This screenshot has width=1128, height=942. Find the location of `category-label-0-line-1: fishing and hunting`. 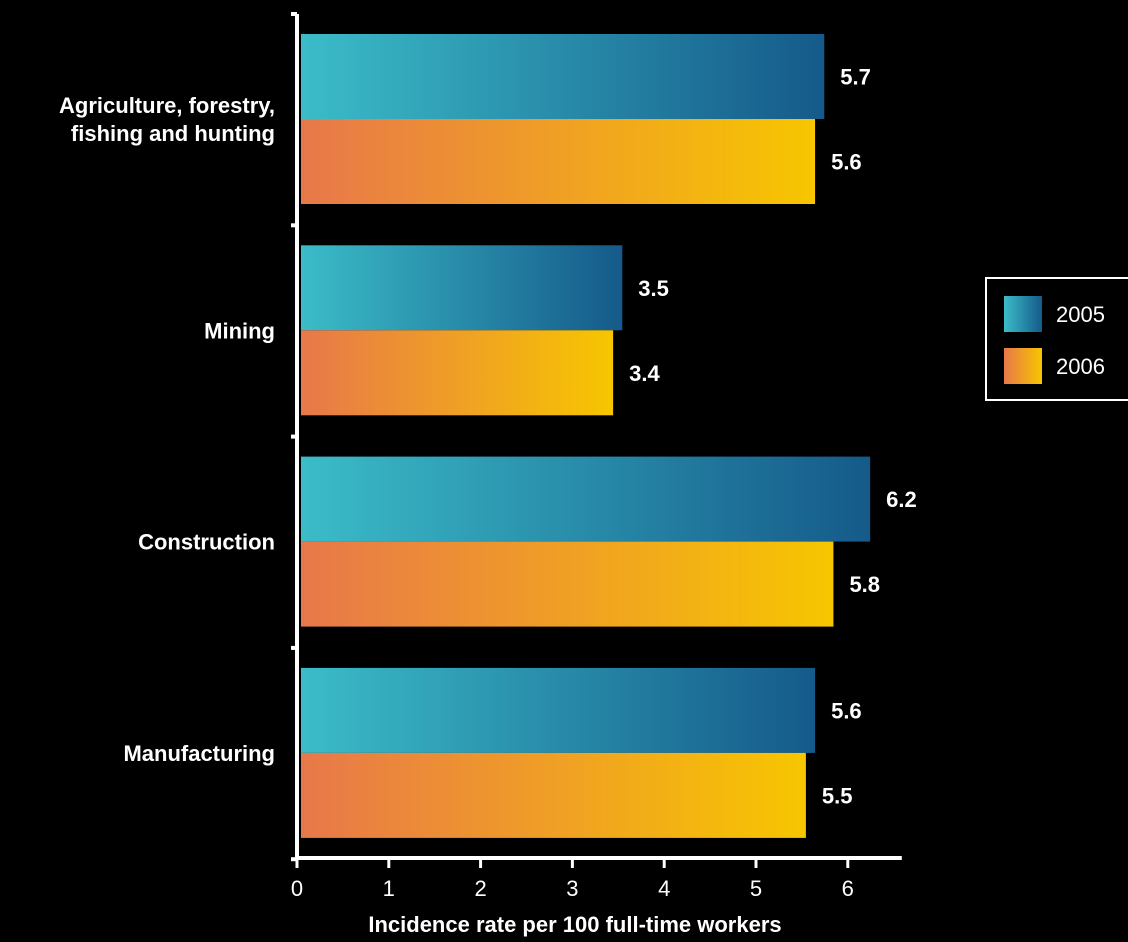

category-label-0-line-1: fishing and hunting is located at coordinates (173, 133).